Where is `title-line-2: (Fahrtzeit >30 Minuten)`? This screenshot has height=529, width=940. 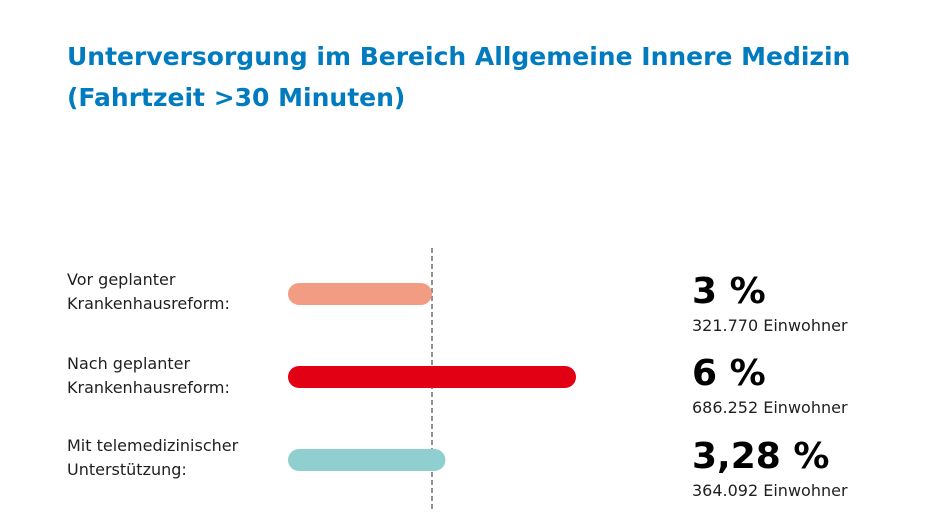
title-line-2: (Fahrtzeit >30 Minuten) is located at coordinates (236, 97).